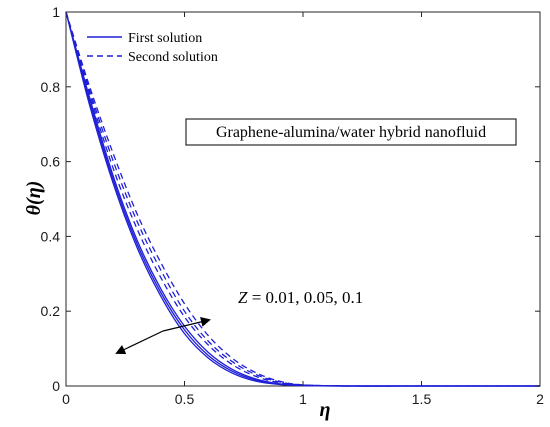 This screenshot has height=427, width=550. I want to click on legend-label-second: Second solution, so click(173, 57).